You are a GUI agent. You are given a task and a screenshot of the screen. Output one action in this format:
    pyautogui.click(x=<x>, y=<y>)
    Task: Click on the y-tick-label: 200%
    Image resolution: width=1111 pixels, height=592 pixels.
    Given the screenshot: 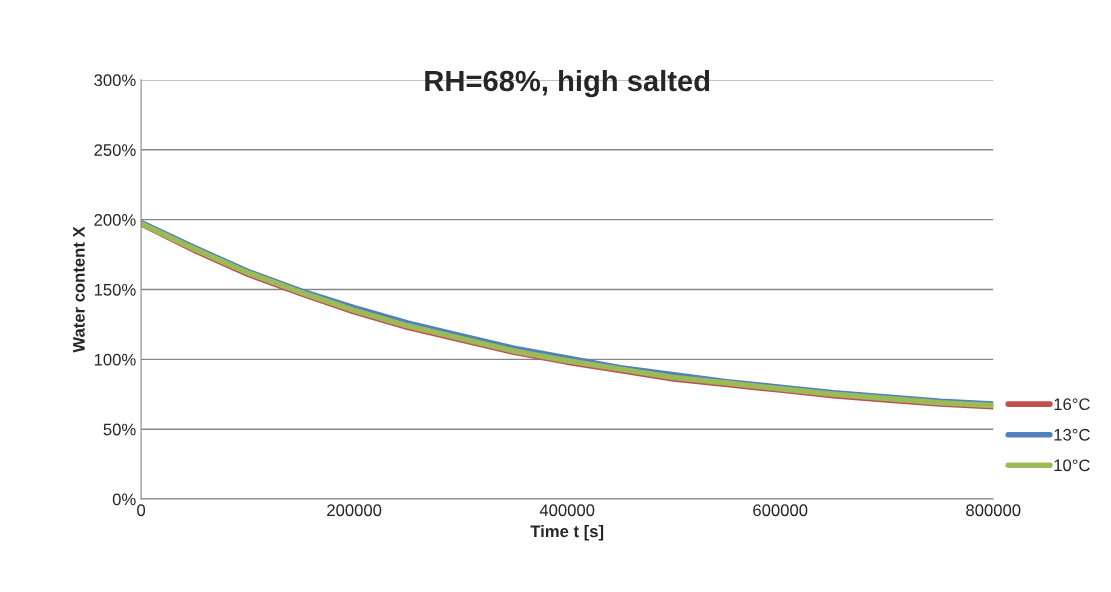 What is the action you would take?
    pyautogui.click(x=115, y=220)
    